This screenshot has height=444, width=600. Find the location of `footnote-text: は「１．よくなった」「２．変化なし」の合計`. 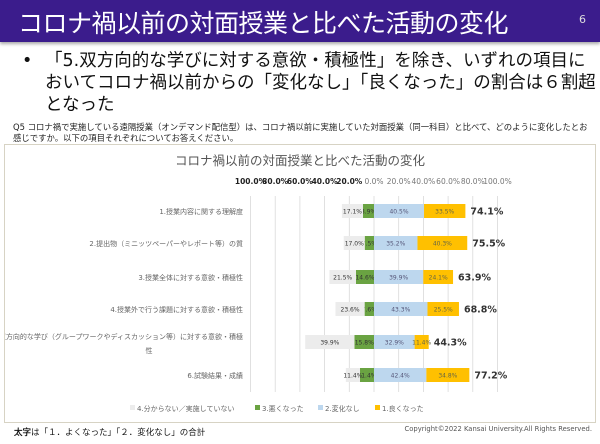

footnote-text: は「１．よくなった」「２．変化なし」の合計 is located at coordinates (118, 433).